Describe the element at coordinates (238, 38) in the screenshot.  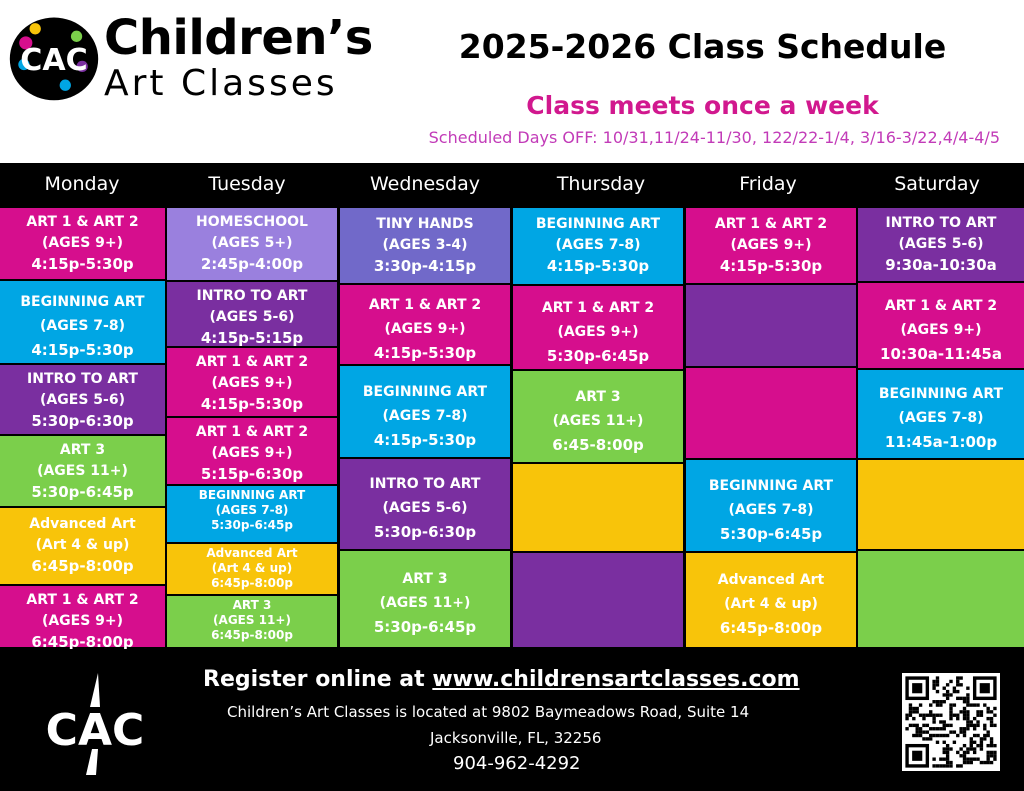
I see `brand-name-line1: Children’s` at that location.